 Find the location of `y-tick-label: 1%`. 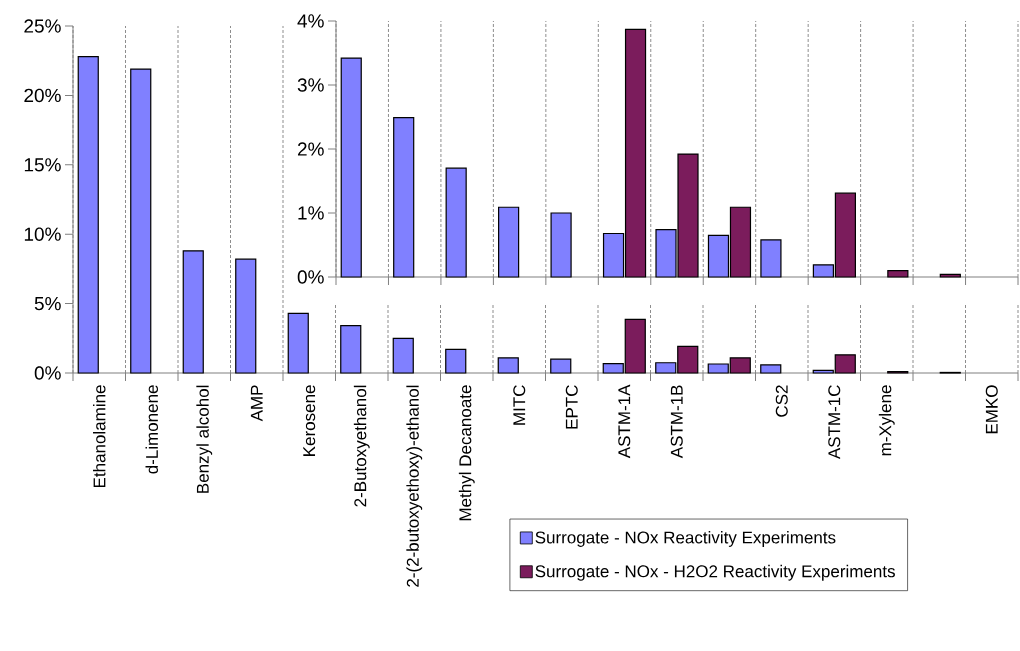

y-tick-label: 1% is located at coordinates (311, 213).